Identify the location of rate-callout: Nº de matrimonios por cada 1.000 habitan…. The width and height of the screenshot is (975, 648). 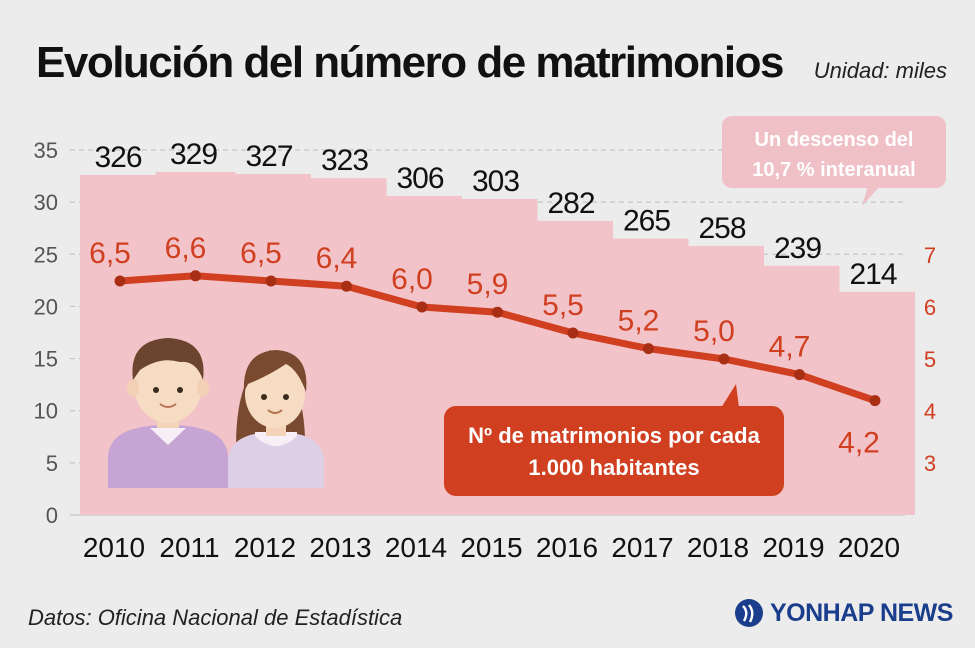
(614, 440).